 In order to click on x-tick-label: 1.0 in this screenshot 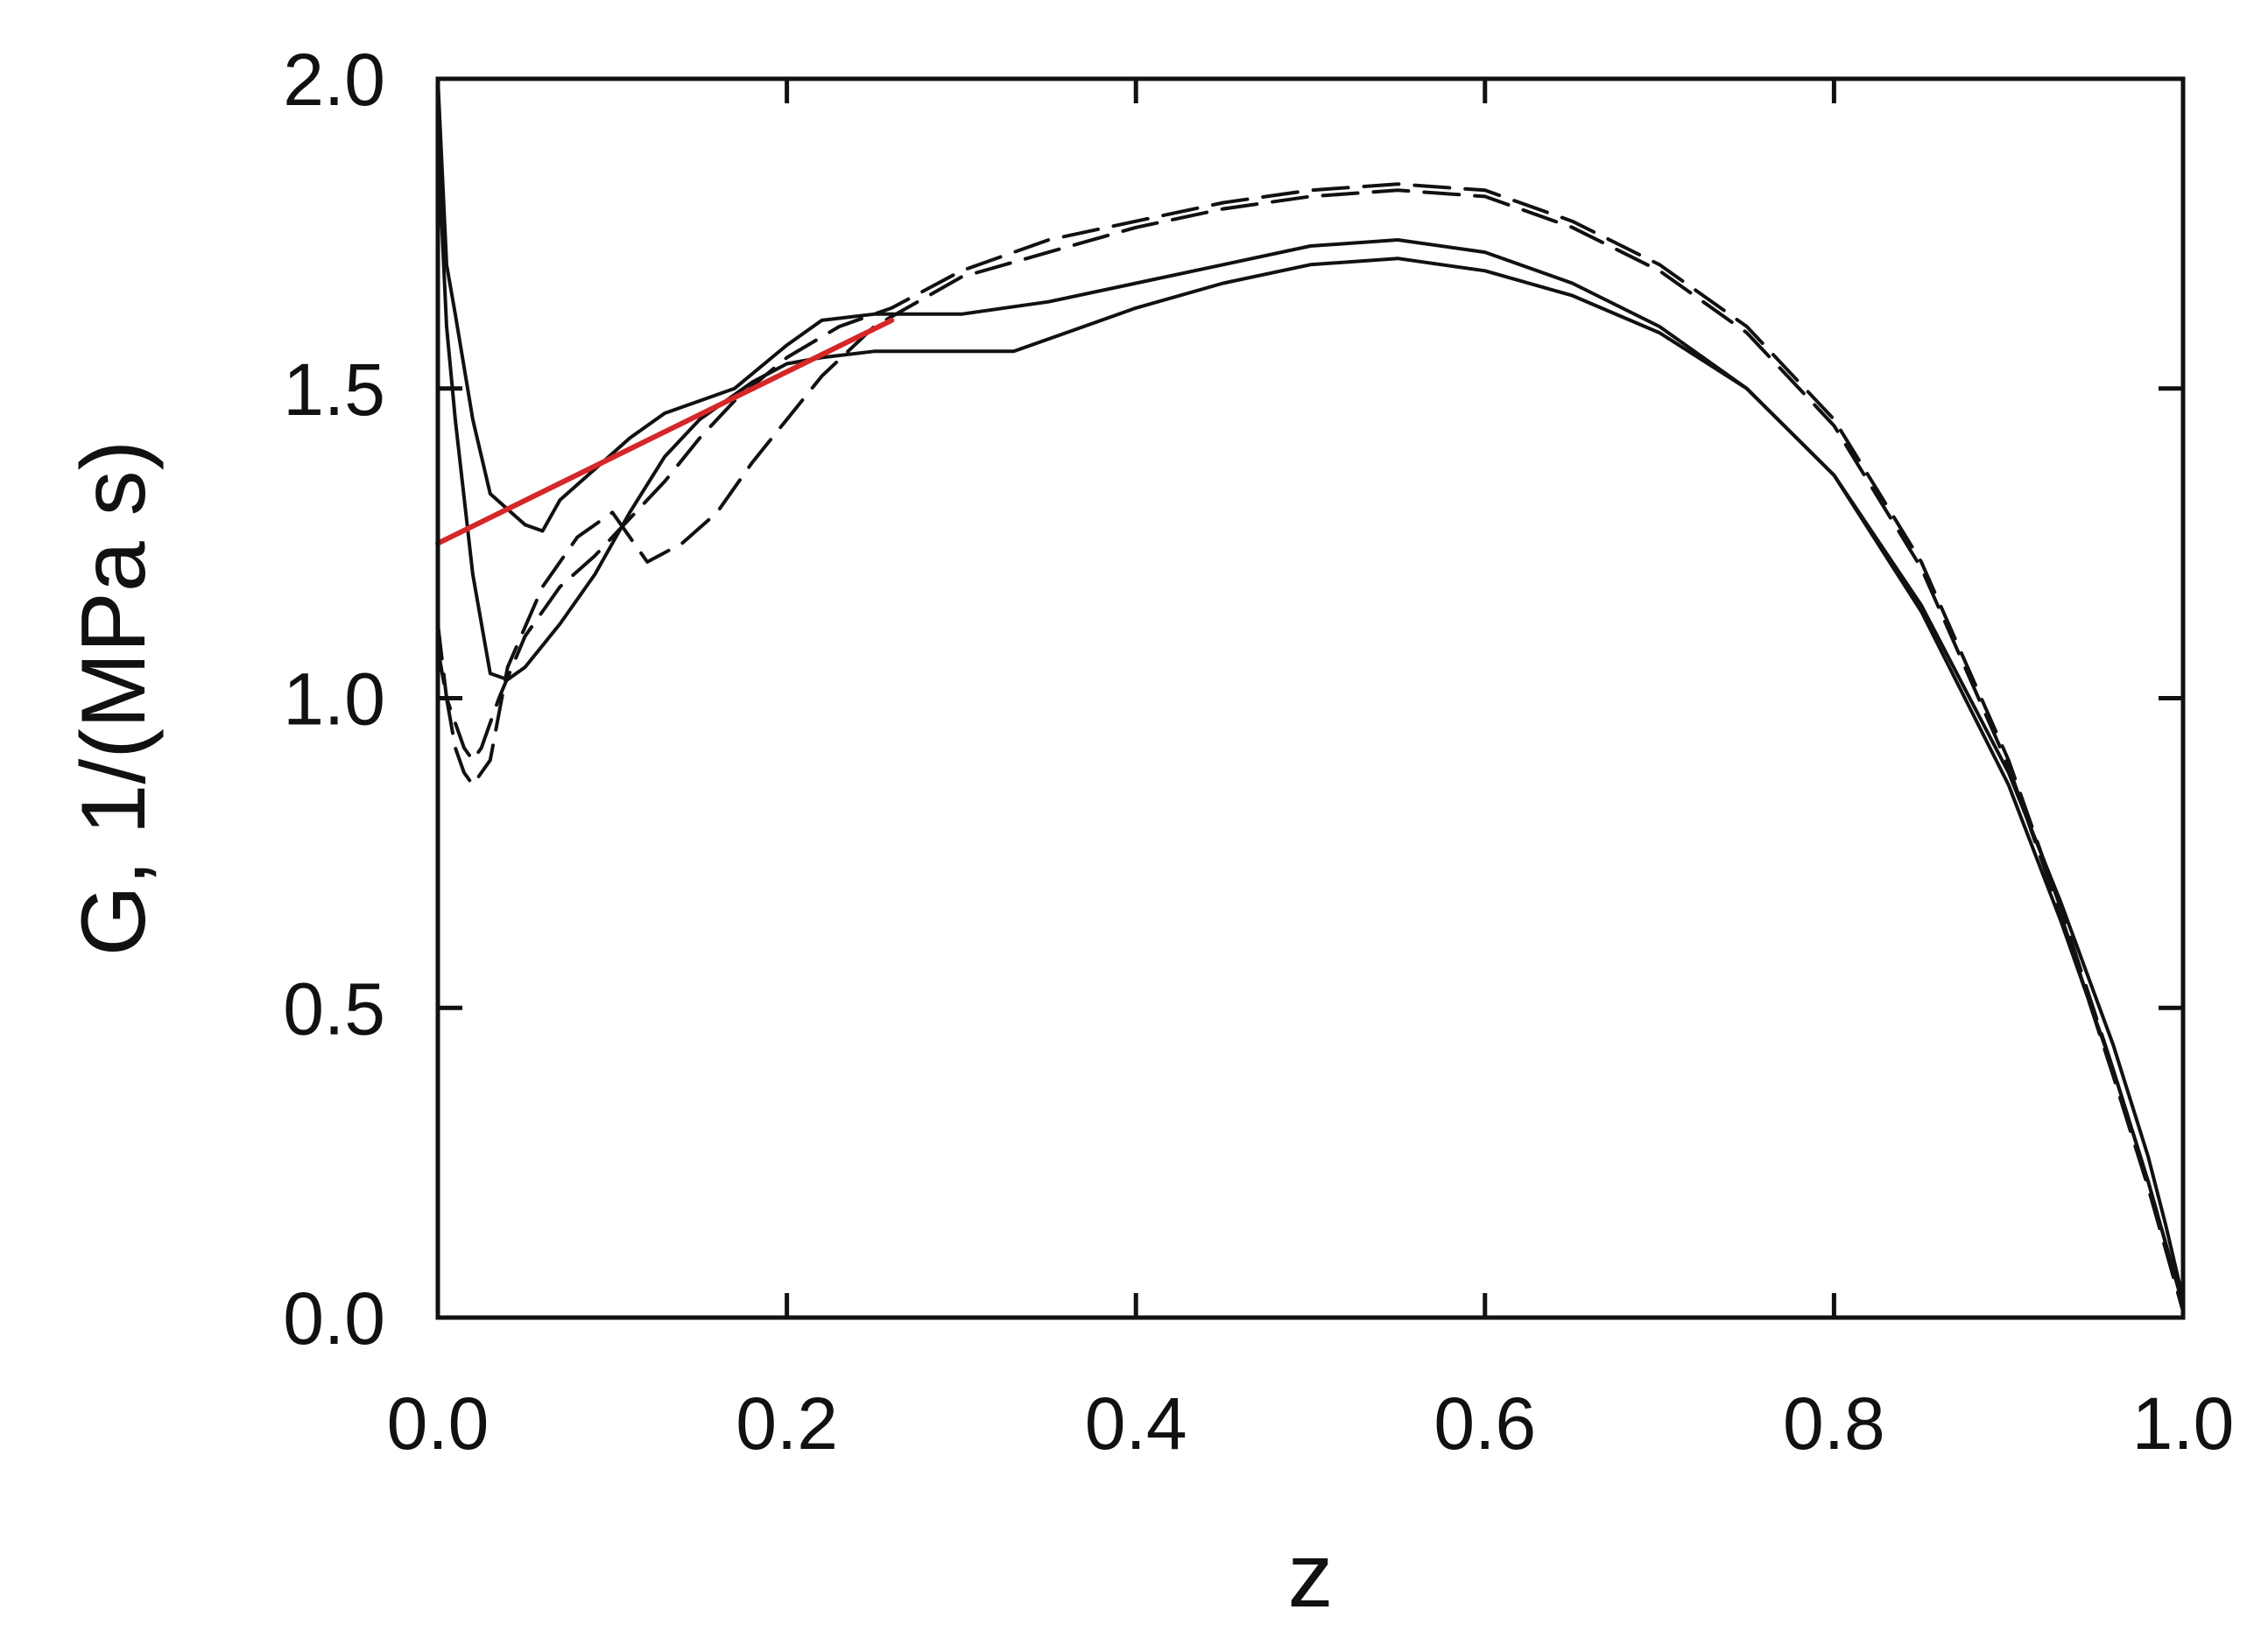, I will do `click(2183, 1423)`.